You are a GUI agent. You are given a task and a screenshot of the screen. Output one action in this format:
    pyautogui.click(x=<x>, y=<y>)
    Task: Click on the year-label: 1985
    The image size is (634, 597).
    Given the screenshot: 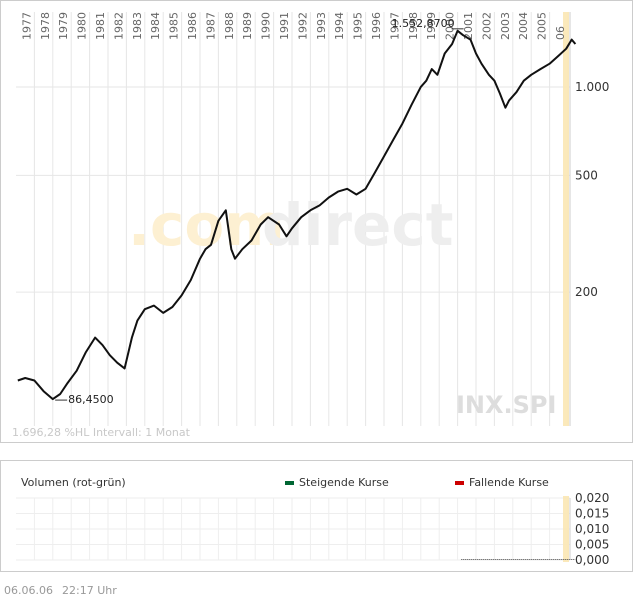 What is the action you would take?
    pyautogui.click(x=174, y=26)
    